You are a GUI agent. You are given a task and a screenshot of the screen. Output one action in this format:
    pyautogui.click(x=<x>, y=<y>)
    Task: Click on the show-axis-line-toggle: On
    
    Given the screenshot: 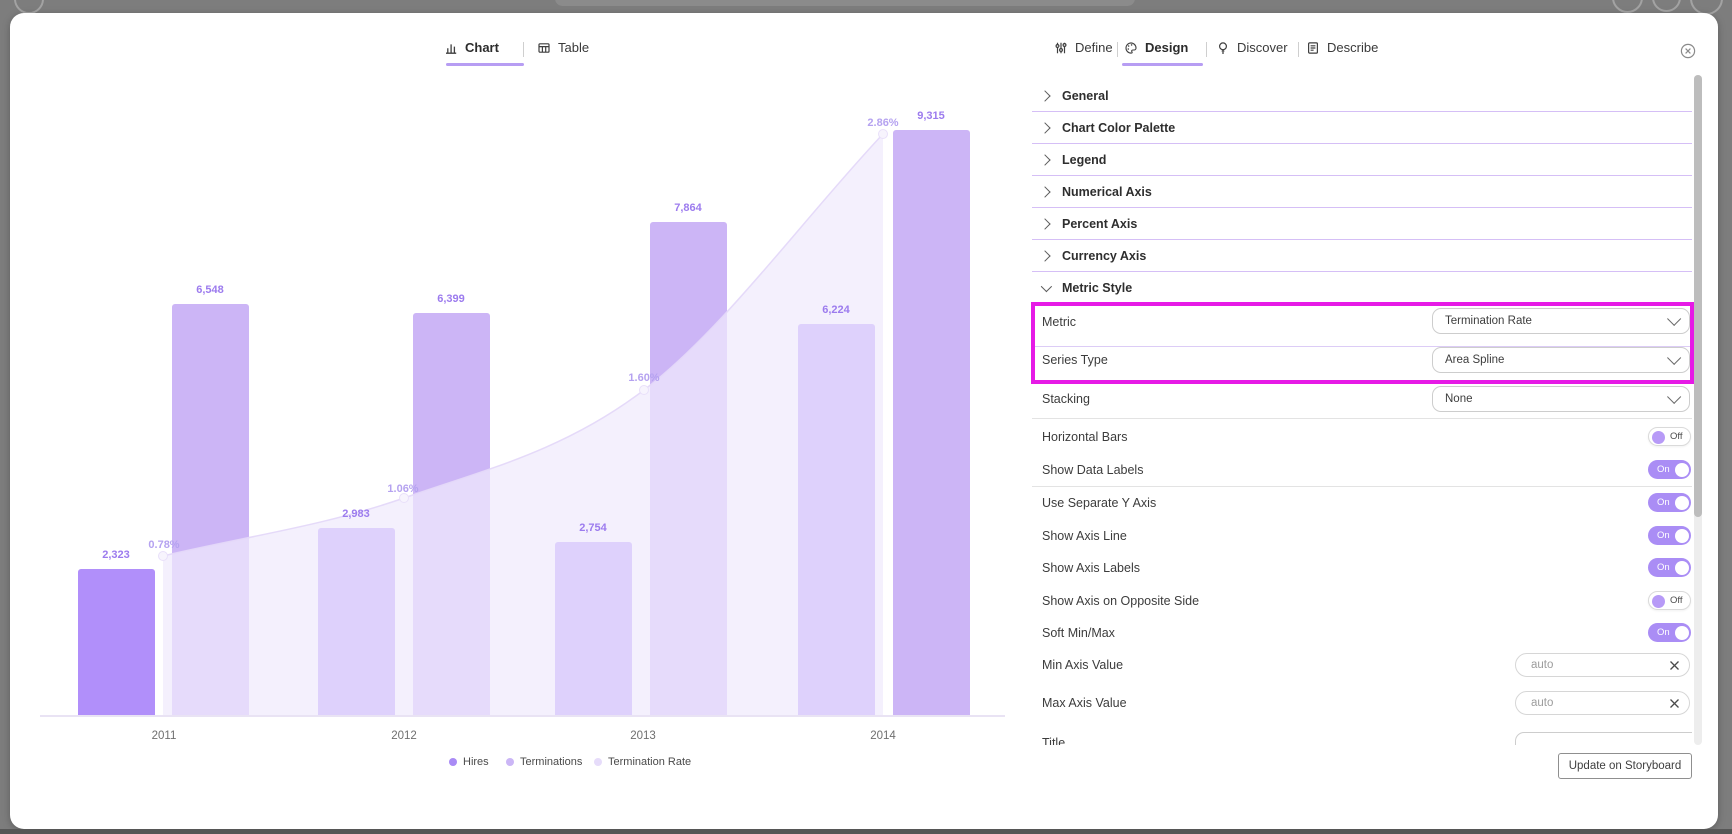 What is the action you would take?
    pyautogui.click(x=1669, y=535)
    